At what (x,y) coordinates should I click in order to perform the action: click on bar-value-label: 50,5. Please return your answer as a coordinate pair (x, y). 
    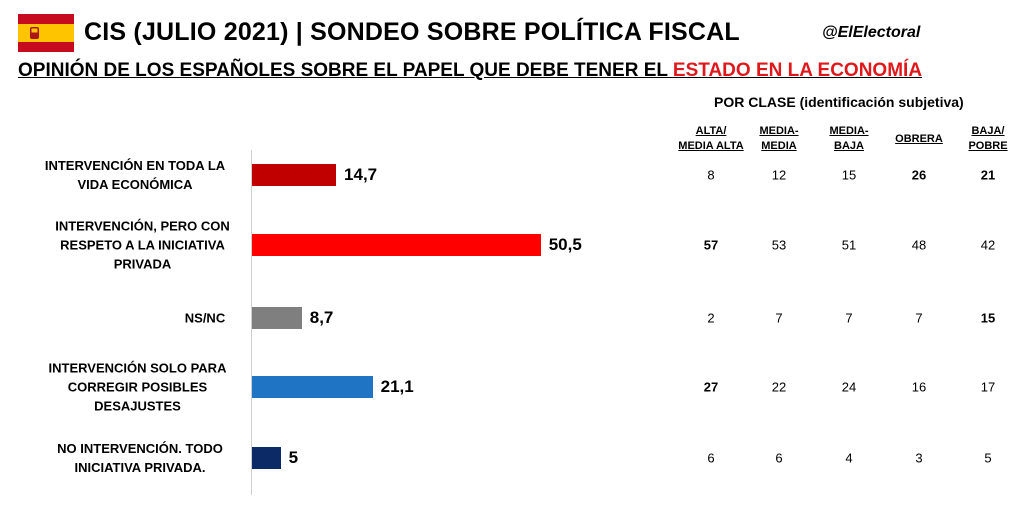
    Looking at the image, I should click on (565, 244).